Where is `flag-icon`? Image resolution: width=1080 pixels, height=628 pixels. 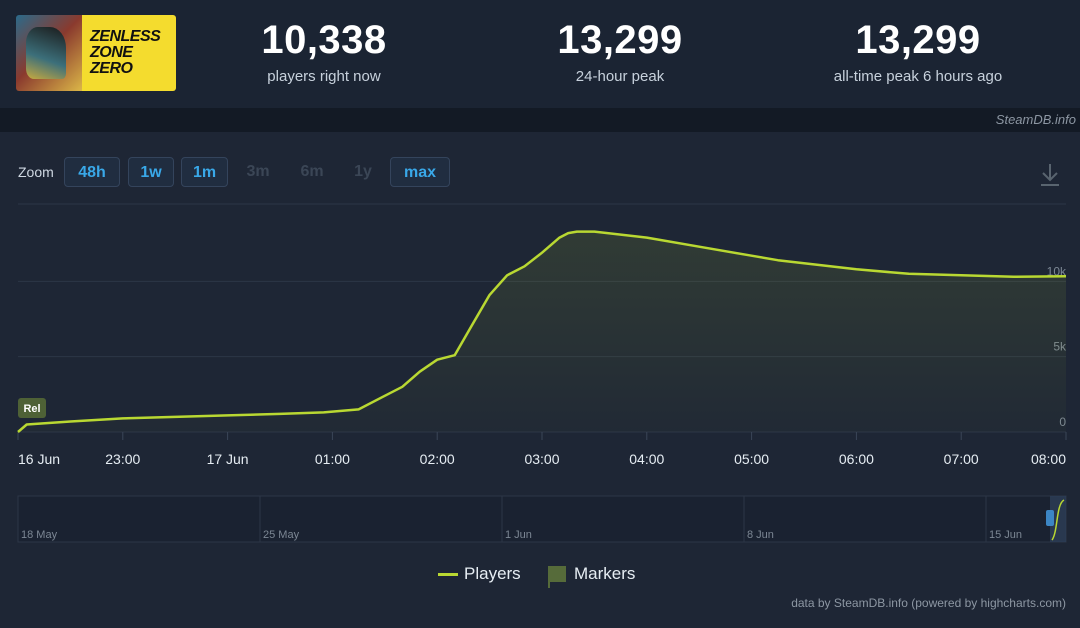
flag-icon is located at coordinates (557, 577).